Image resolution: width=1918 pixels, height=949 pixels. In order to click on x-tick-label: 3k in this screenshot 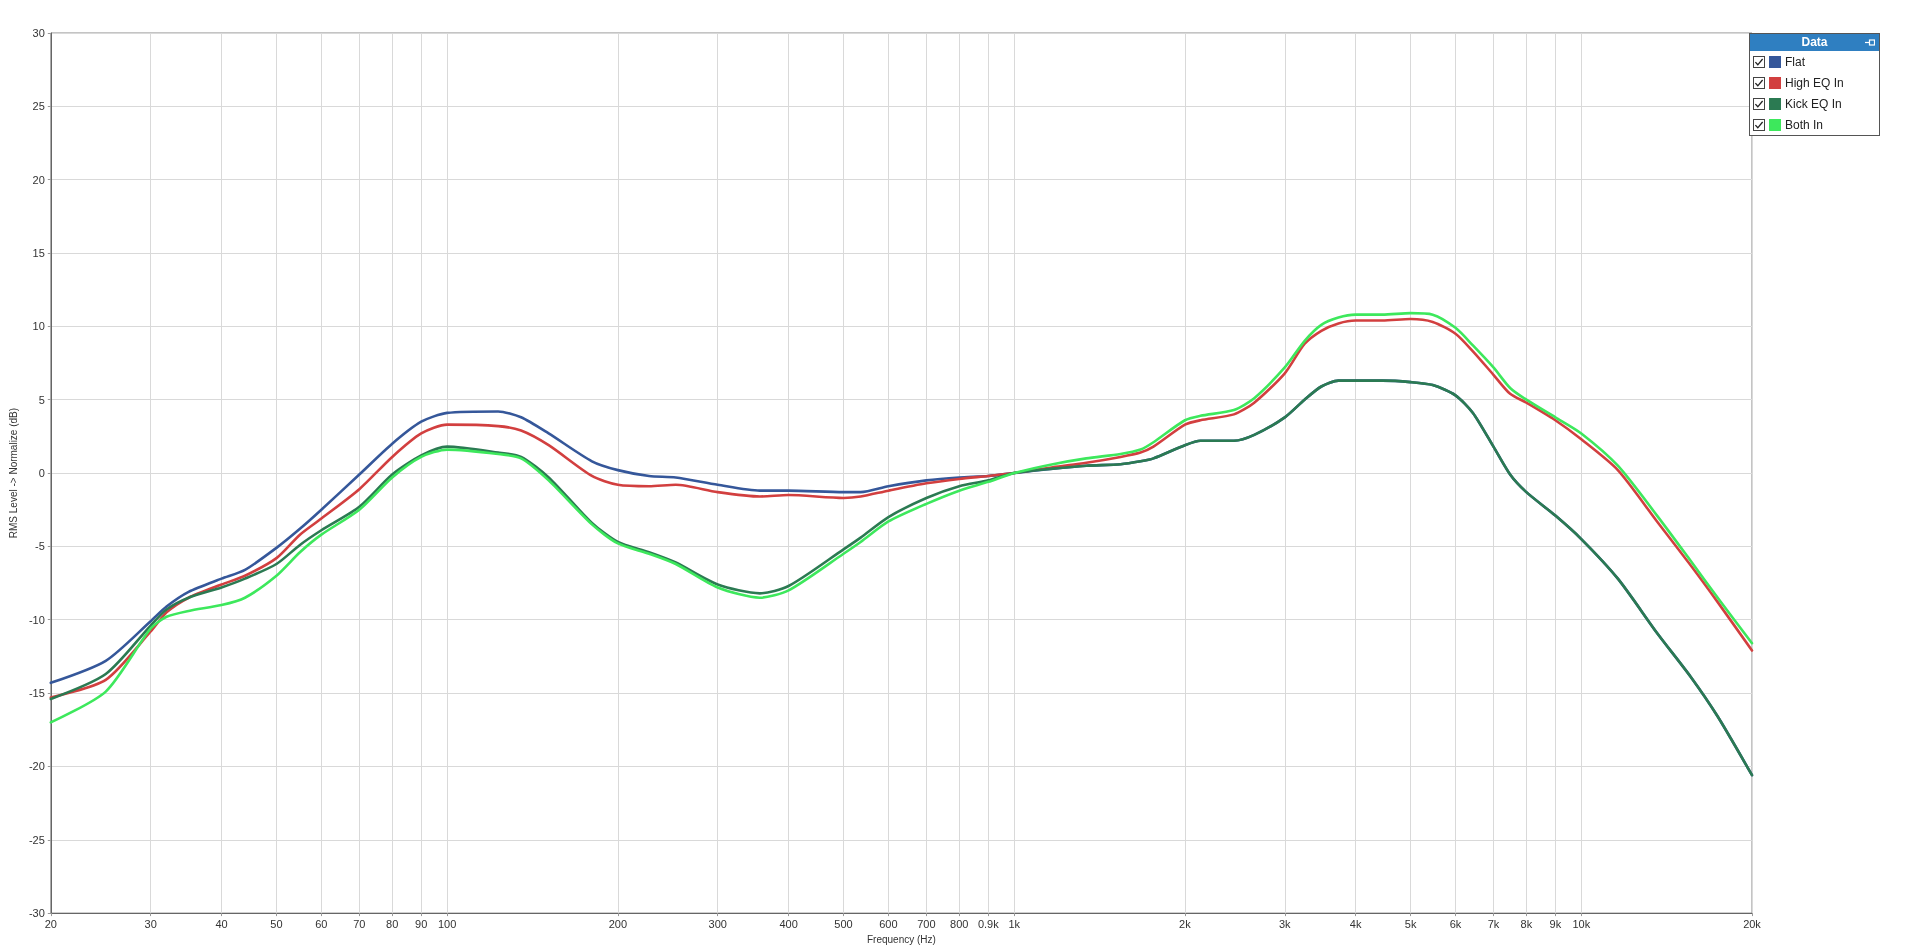, I will do `click(1285, 923)`.